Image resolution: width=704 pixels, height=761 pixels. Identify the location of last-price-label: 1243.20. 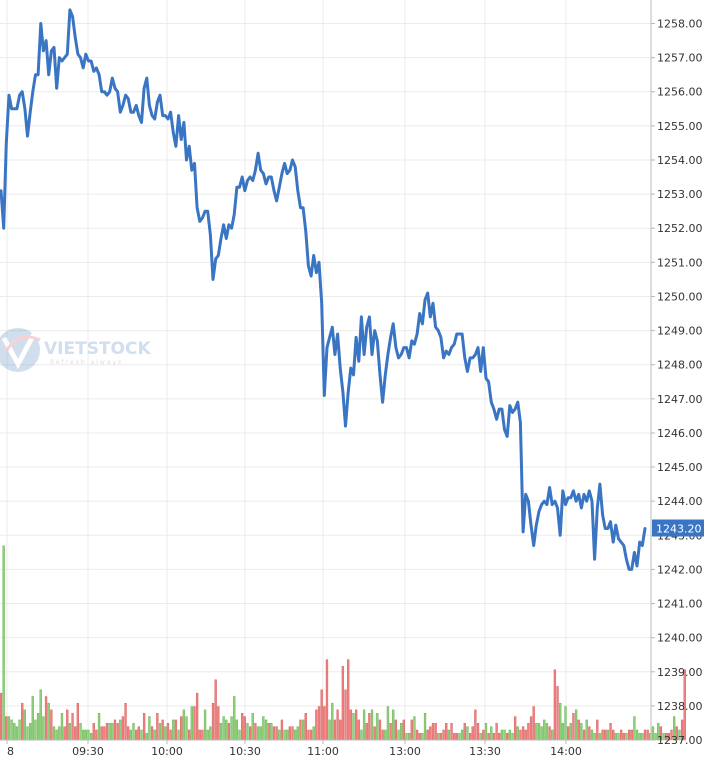
(679, 529).